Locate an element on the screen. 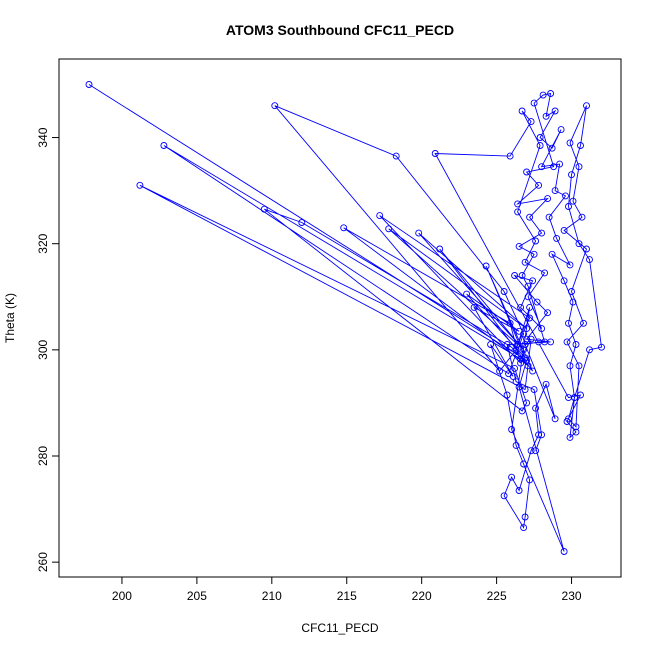 This screenshot has height=655, width=650. x-axis-label: CFC11_PECD is located at coordinates (339, 628).